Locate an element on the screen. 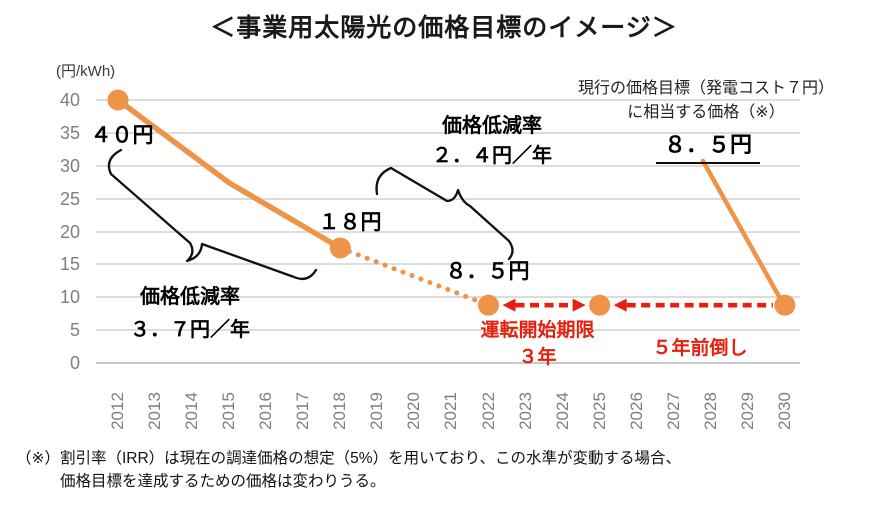 The height and width of the screenshot is (505, 888). deadline-annotation: 運転開始期限 ３年 is located at coordinates (537, 344).